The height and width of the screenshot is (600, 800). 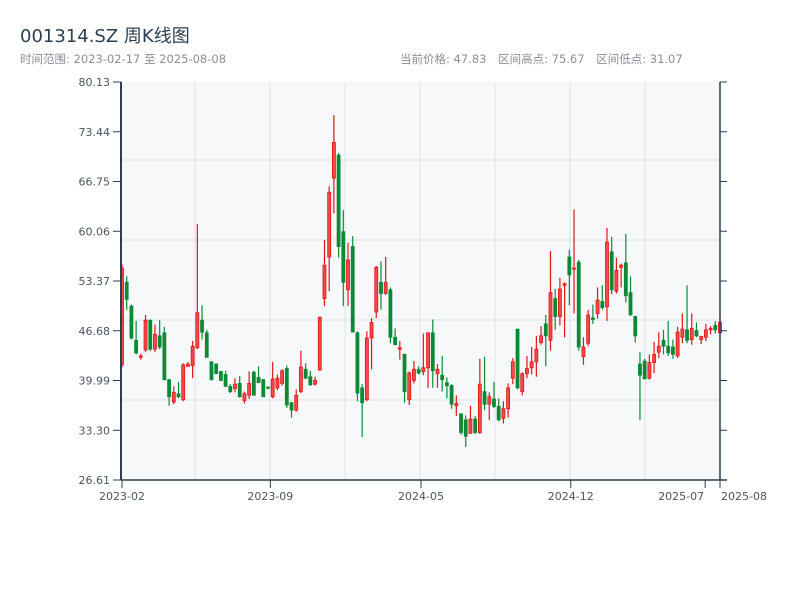 What do you see at coordinates (95, 480) in the screenshot?
I see `y-tick-label: 26.61` at bounding box center [95, 480].